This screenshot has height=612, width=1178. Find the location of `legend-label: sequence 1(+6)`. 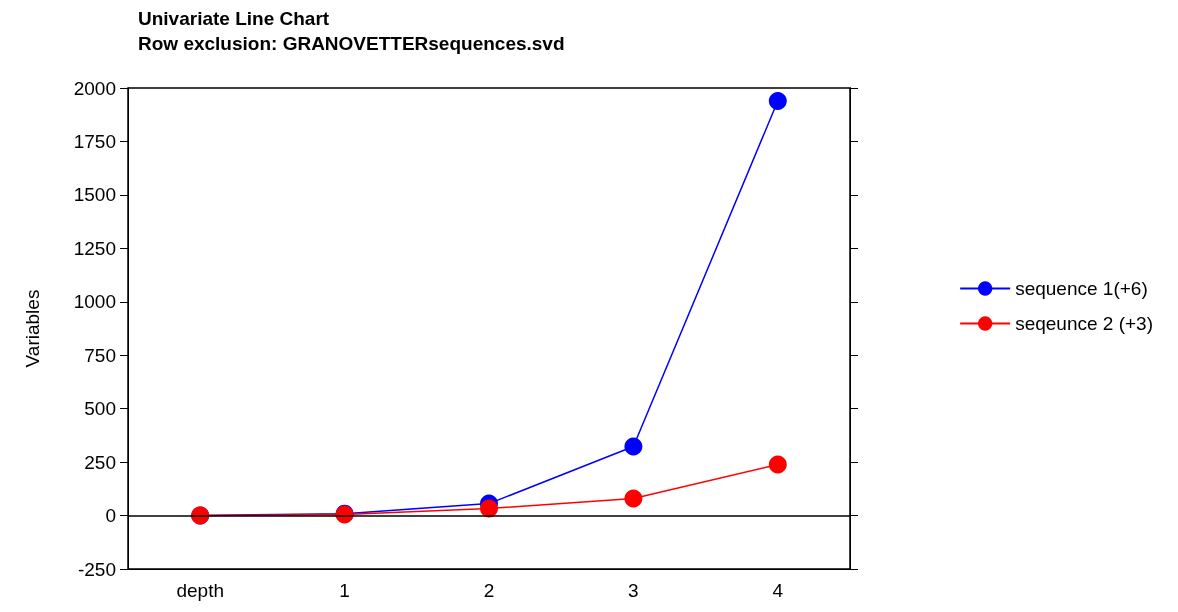

legend-label: sequence 1(+6) is located at coordinates (1081, 288).